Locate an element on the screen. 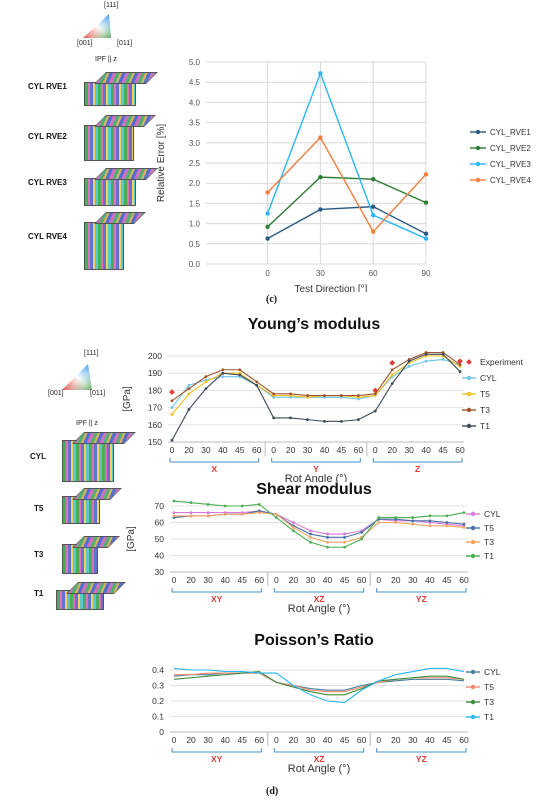 The height and width of the screenshot is (803, 550). ipf-label-011-d: [011] is located at coordinates (98, 393).